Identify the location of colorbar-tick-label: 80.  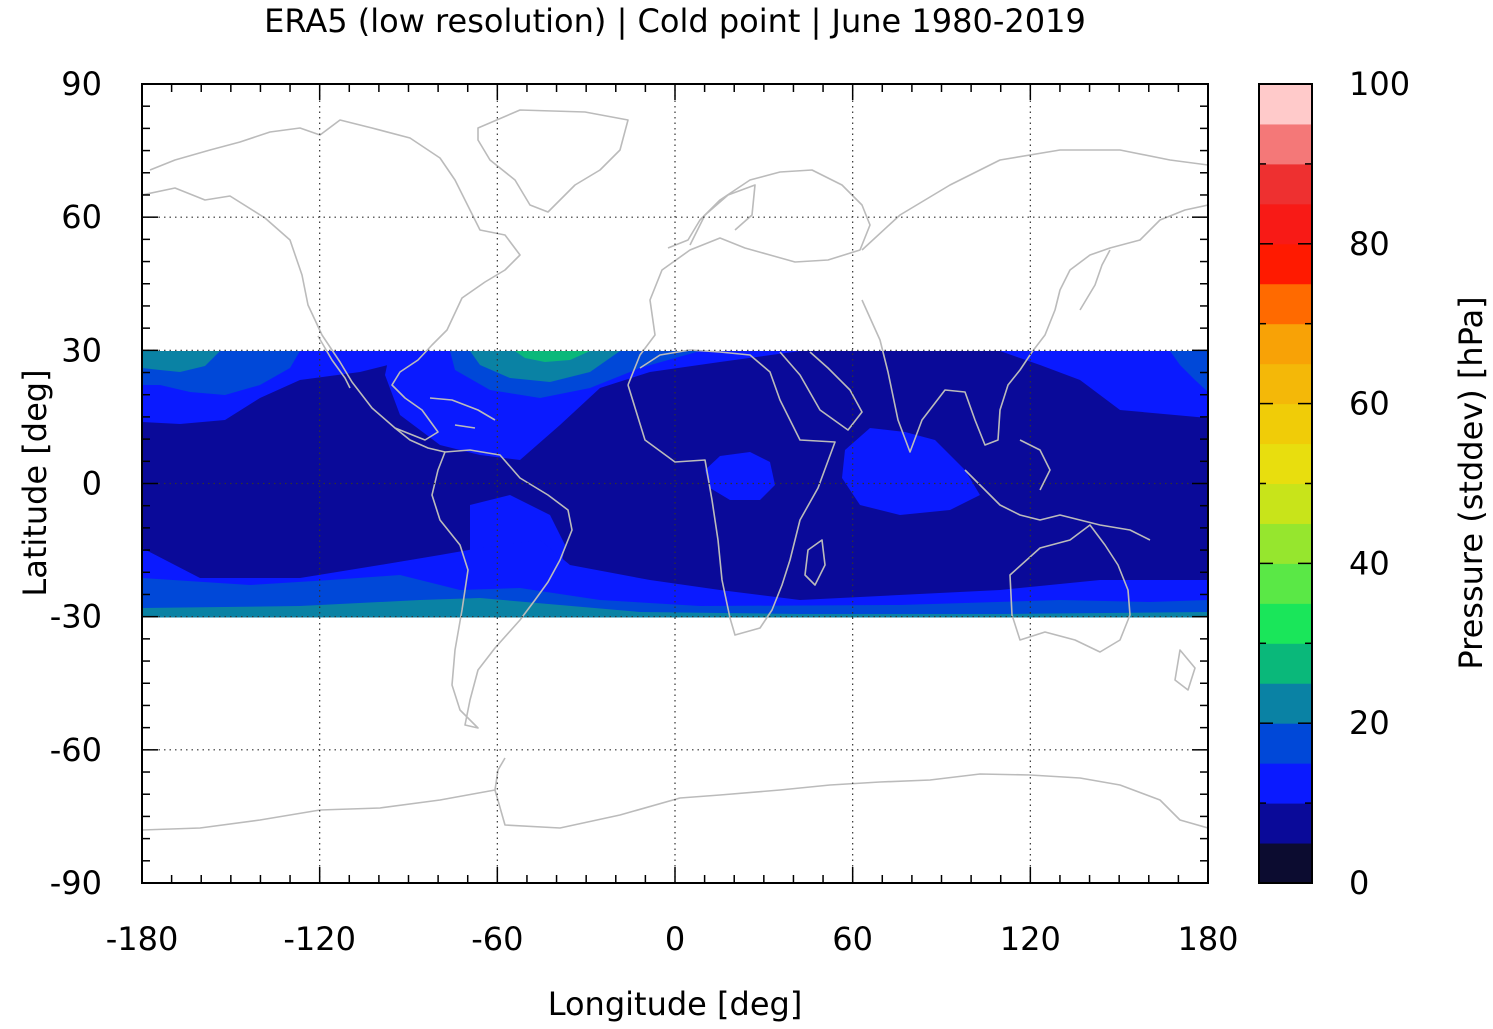
(1369, 244).